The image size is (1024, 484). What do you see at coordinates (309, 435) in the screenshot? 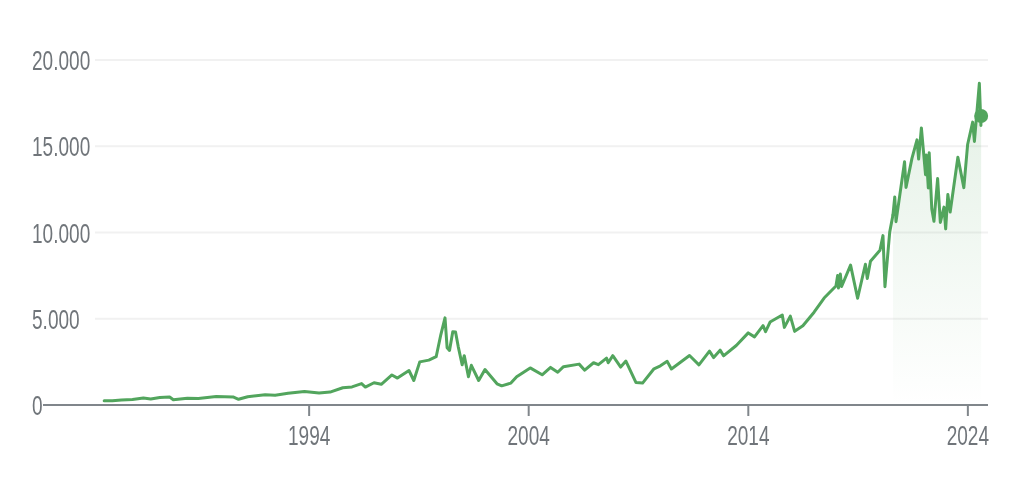
I see `x-tick-label: 1994` at bounding box center [309, 435].